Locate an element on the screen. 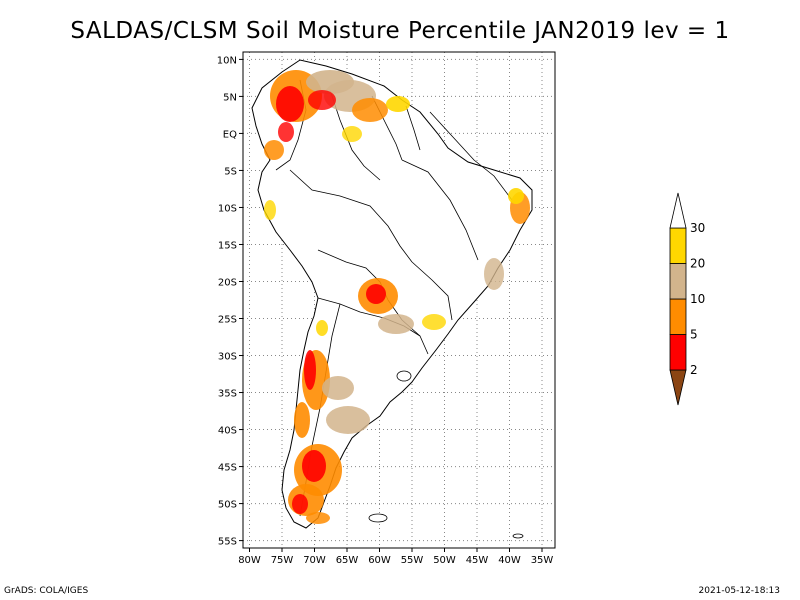 The image size is (800, 600). small-island is located at coordinates (518, 536).